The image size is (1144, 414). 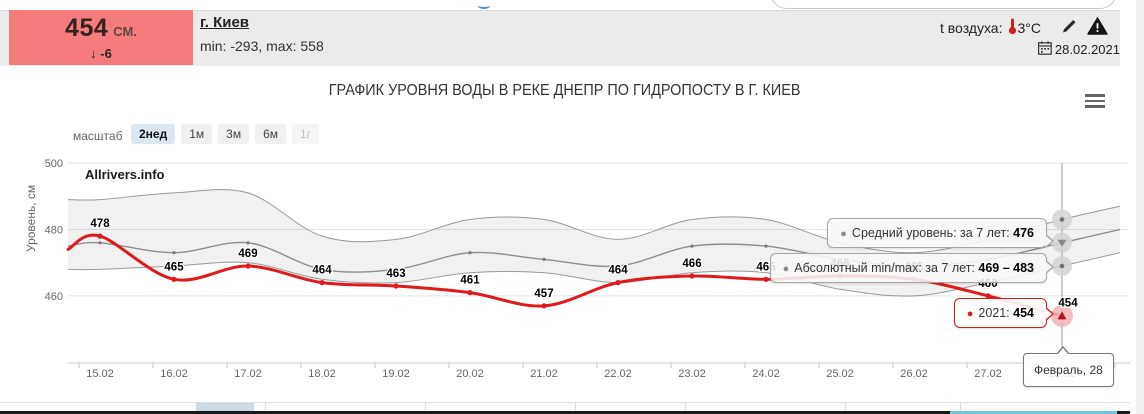 I want to click on tooltip-2021: ● 2021: 454, so click(x=1003, y=313).